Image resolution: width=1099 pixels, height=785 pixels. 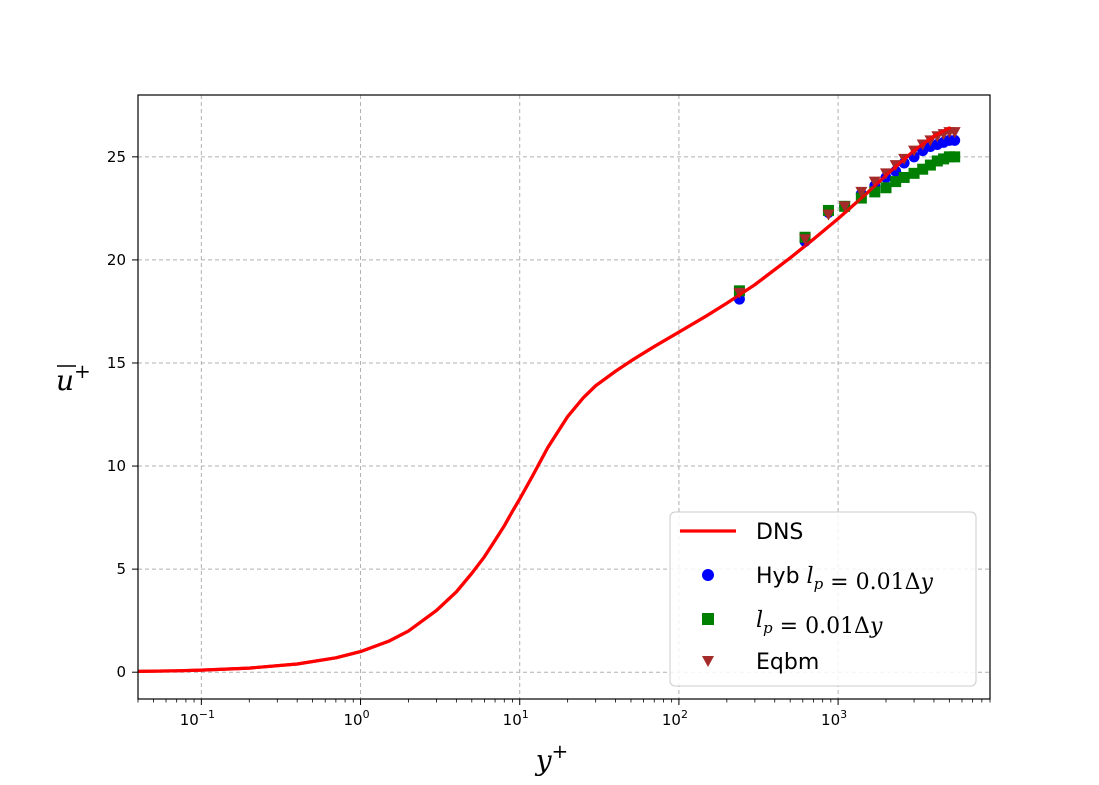 I want to click on legend-label: DNS, so click(x=779, y=532).